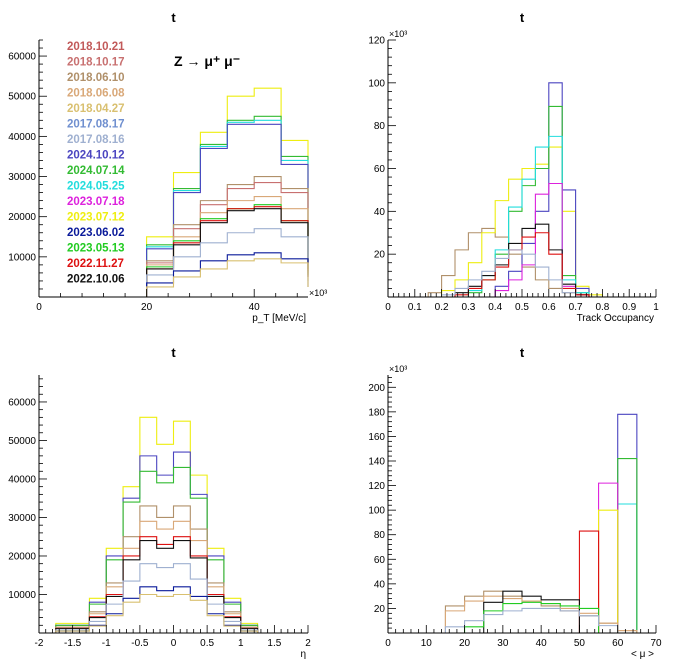 The width and height of the screenshot is (696, 672). I want to click on legend-entry: 2022.11.27, so click(95, 264).